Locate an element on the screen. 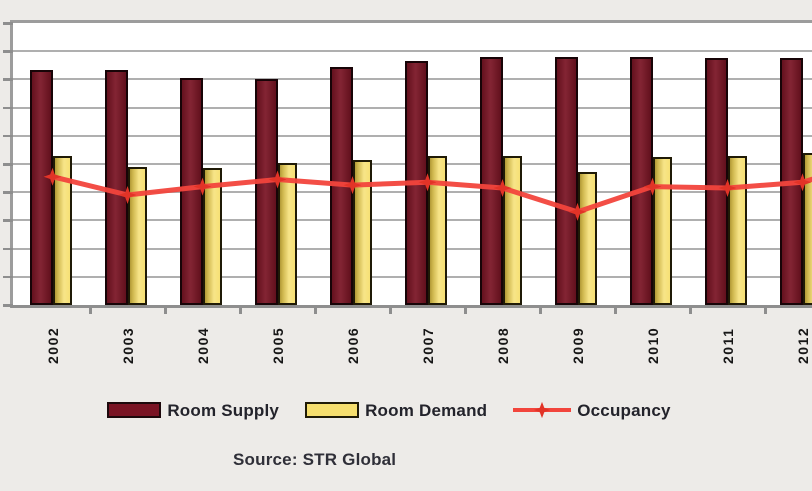 The width and height of the screenshot is (812, 491). bar-room-supply-2007 is located at coordinates (416, 183).